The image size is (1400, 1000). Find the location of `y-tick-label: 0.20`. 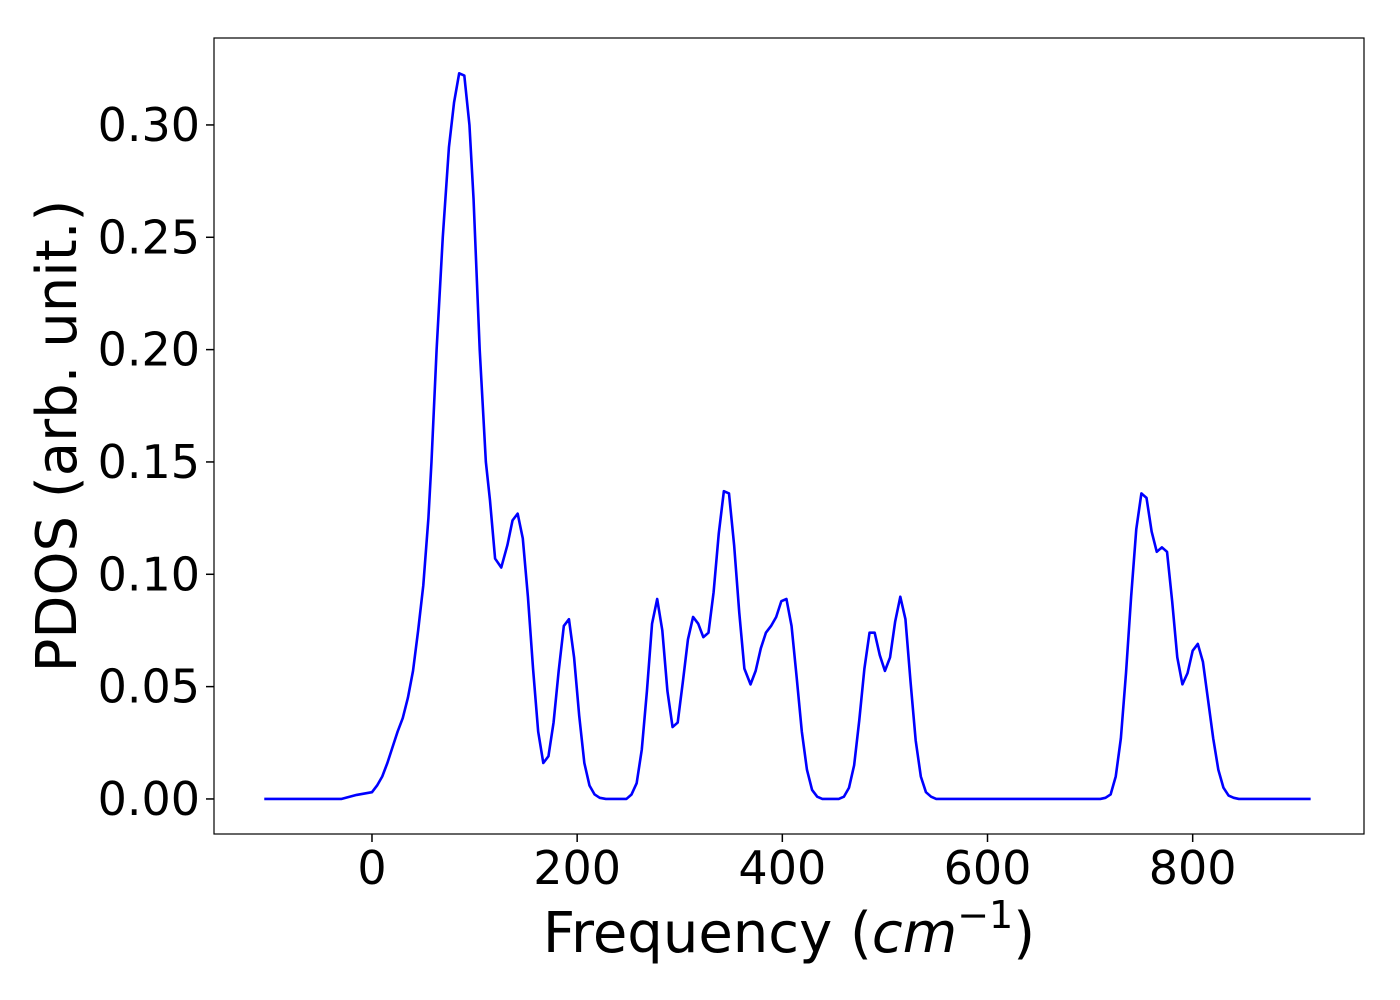

y-tick-label: 0.20 is located at coordinates (149, 350).